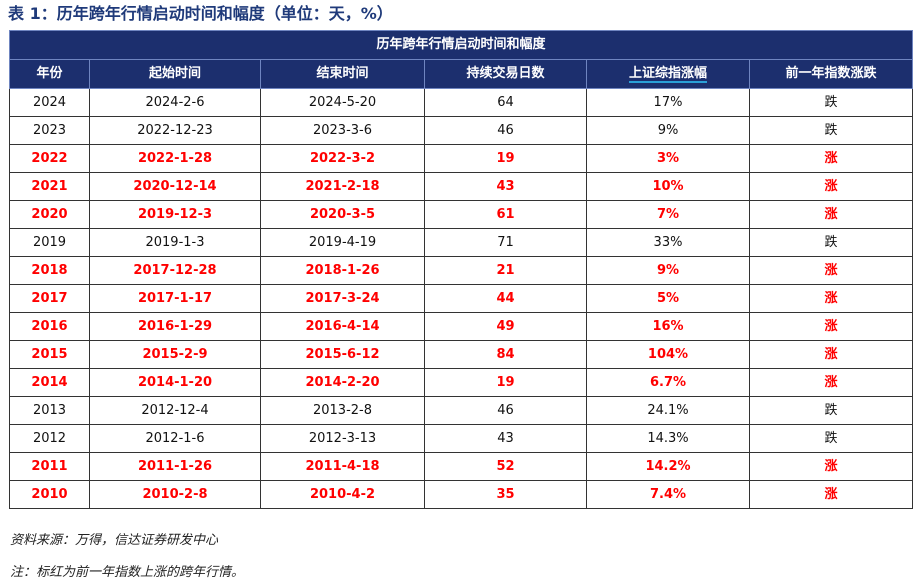 Image resolution: width=920 pixels, height=586 pixels. Describe the element at coordinates (175, 186) in the screenshot. I see `table-cell: 2020-12-14` at that location.